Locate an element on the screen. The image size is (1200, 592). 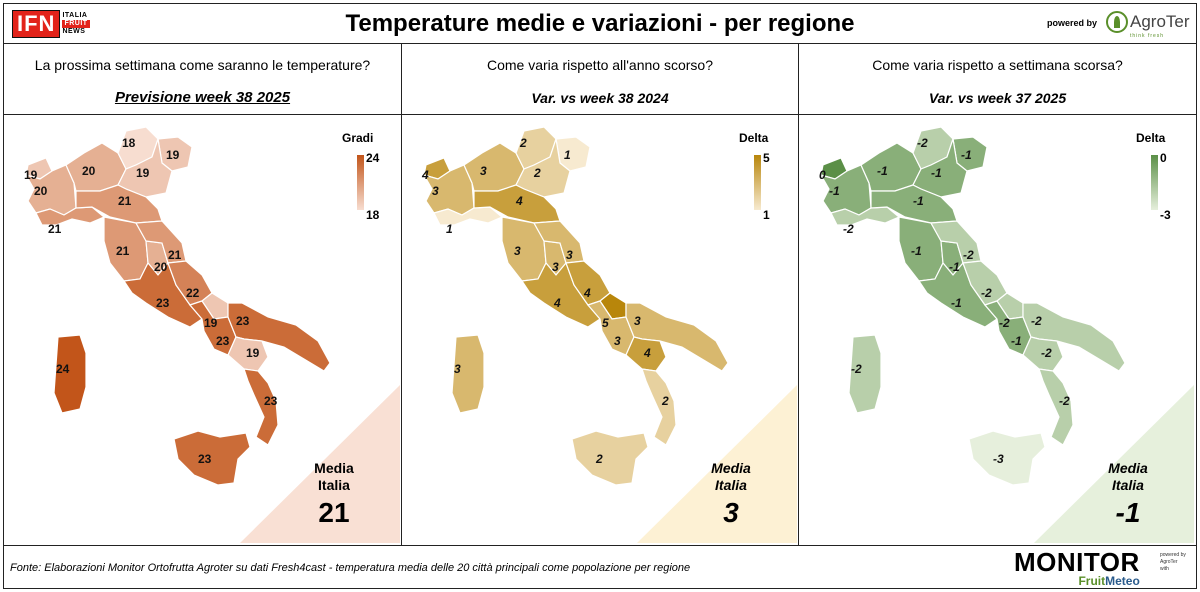
media-italia-value: 21 is located at coordinates (334, 512).